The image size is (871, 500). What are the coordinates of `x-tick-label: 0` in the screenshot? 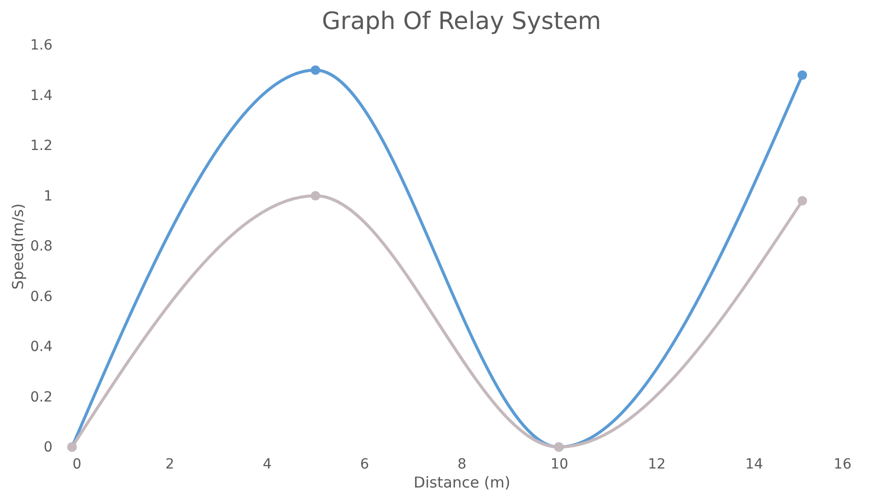 It's located at (77, 464).